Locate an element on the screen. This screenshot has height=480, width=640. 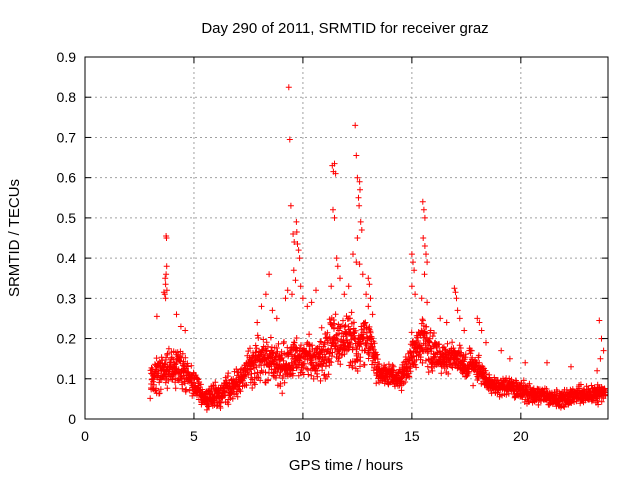
y-tick-label: 0.2 is located at coordinates (67, 339).